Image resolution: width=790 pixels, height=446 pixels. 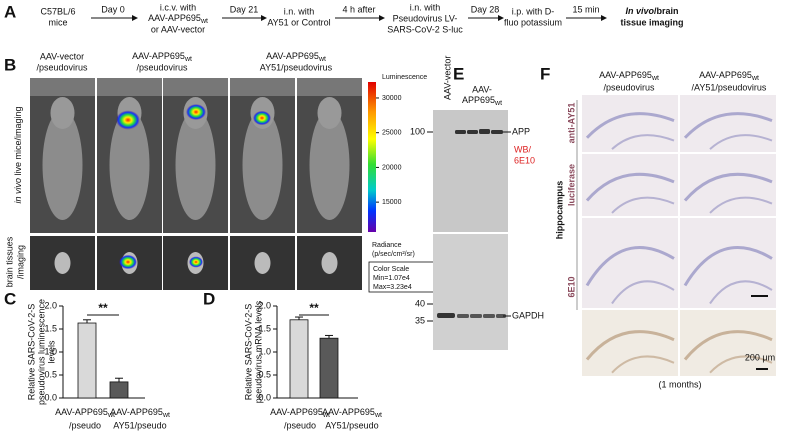 What do you see at coordinates (298, 22) in the screenshot?
I see `step-text: AY51 or Control` at bounding box center [298, 22].